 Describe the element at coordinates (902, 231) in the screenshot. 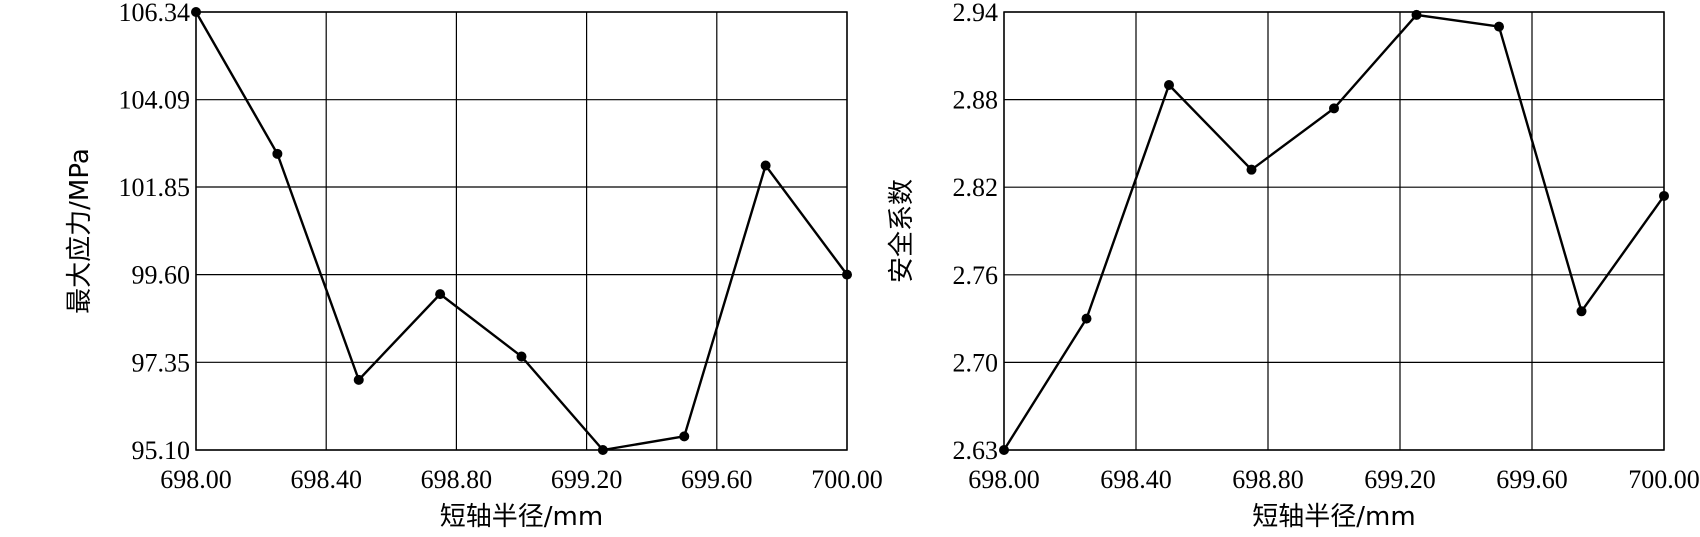

I see `y-axis-title: 安全系数` at that location.